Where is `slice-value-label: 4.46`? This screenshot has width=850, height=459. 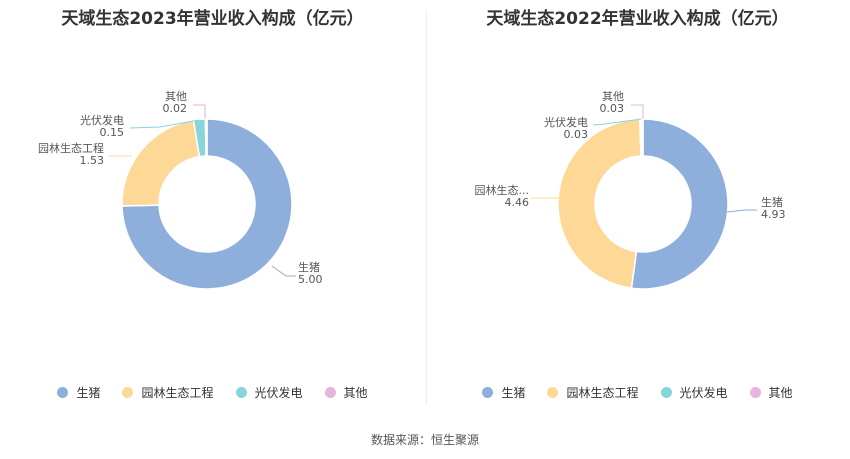 slice-value-label: 4.46 is located at coordinates (517, 202).